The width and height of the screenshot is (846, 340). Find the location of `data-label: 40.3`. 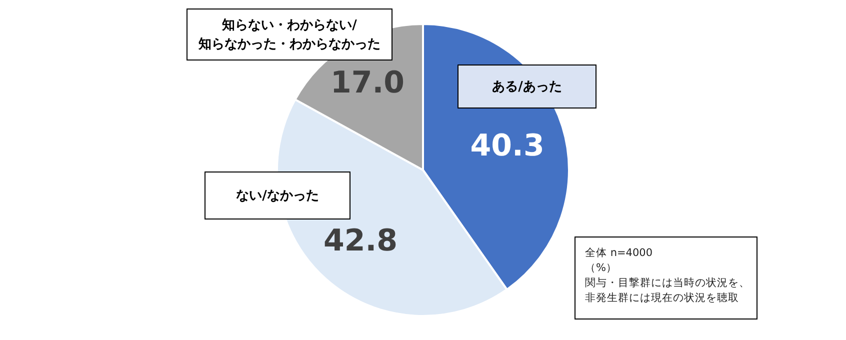

data-label: 40.3 is located at coordinates (507, 146).